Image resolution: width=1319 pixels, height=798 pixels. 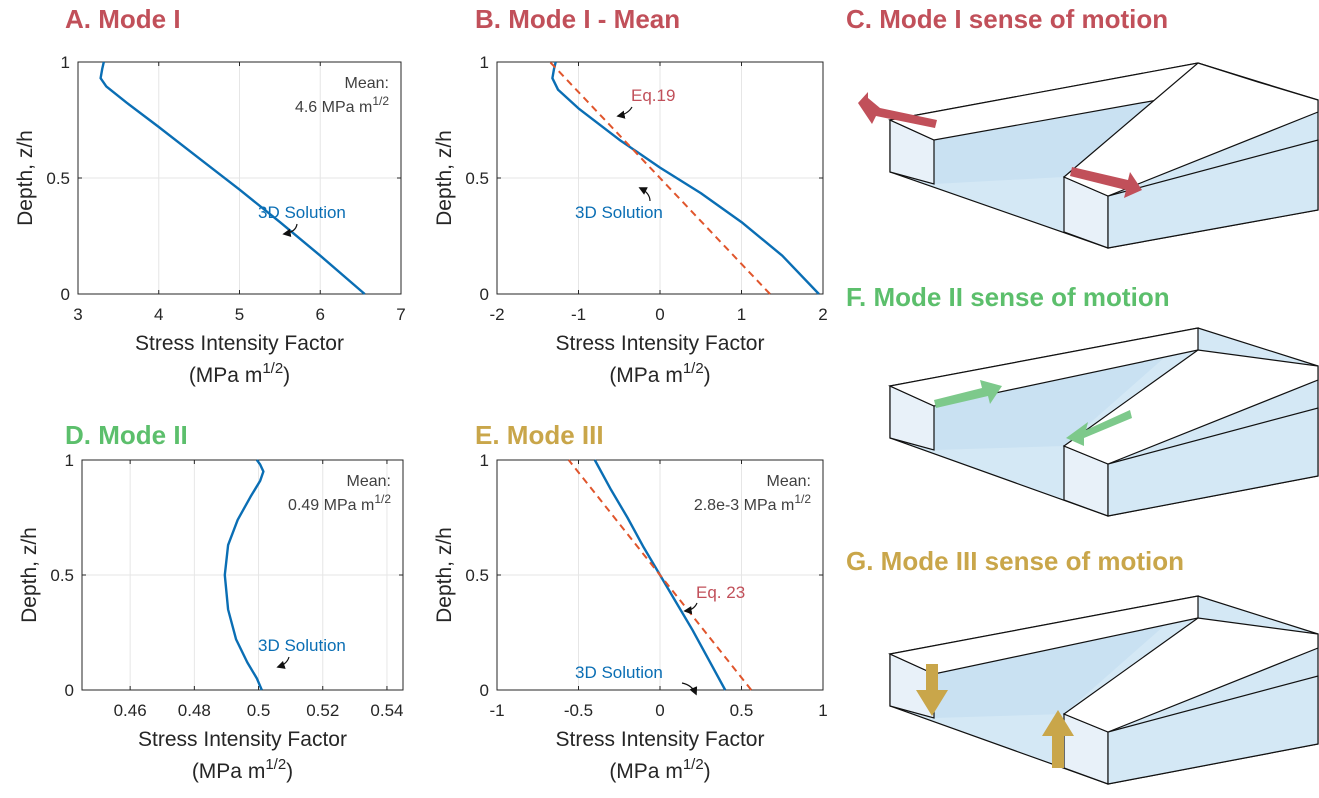 I want to click on arrow-up-icon, so click(x=1058, y=739).